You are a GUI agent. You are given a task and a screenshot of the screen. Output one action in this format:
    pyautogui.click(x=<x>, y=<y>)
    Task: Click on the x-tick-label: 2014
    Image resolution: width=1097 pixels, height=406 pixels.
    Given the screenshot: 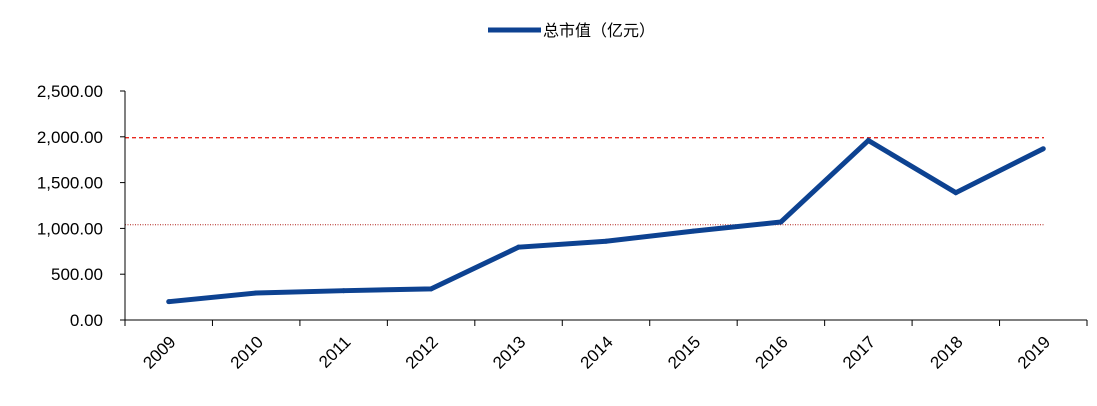 What is the action you would take?
    pyautogui.click(x=597, y=352)
    